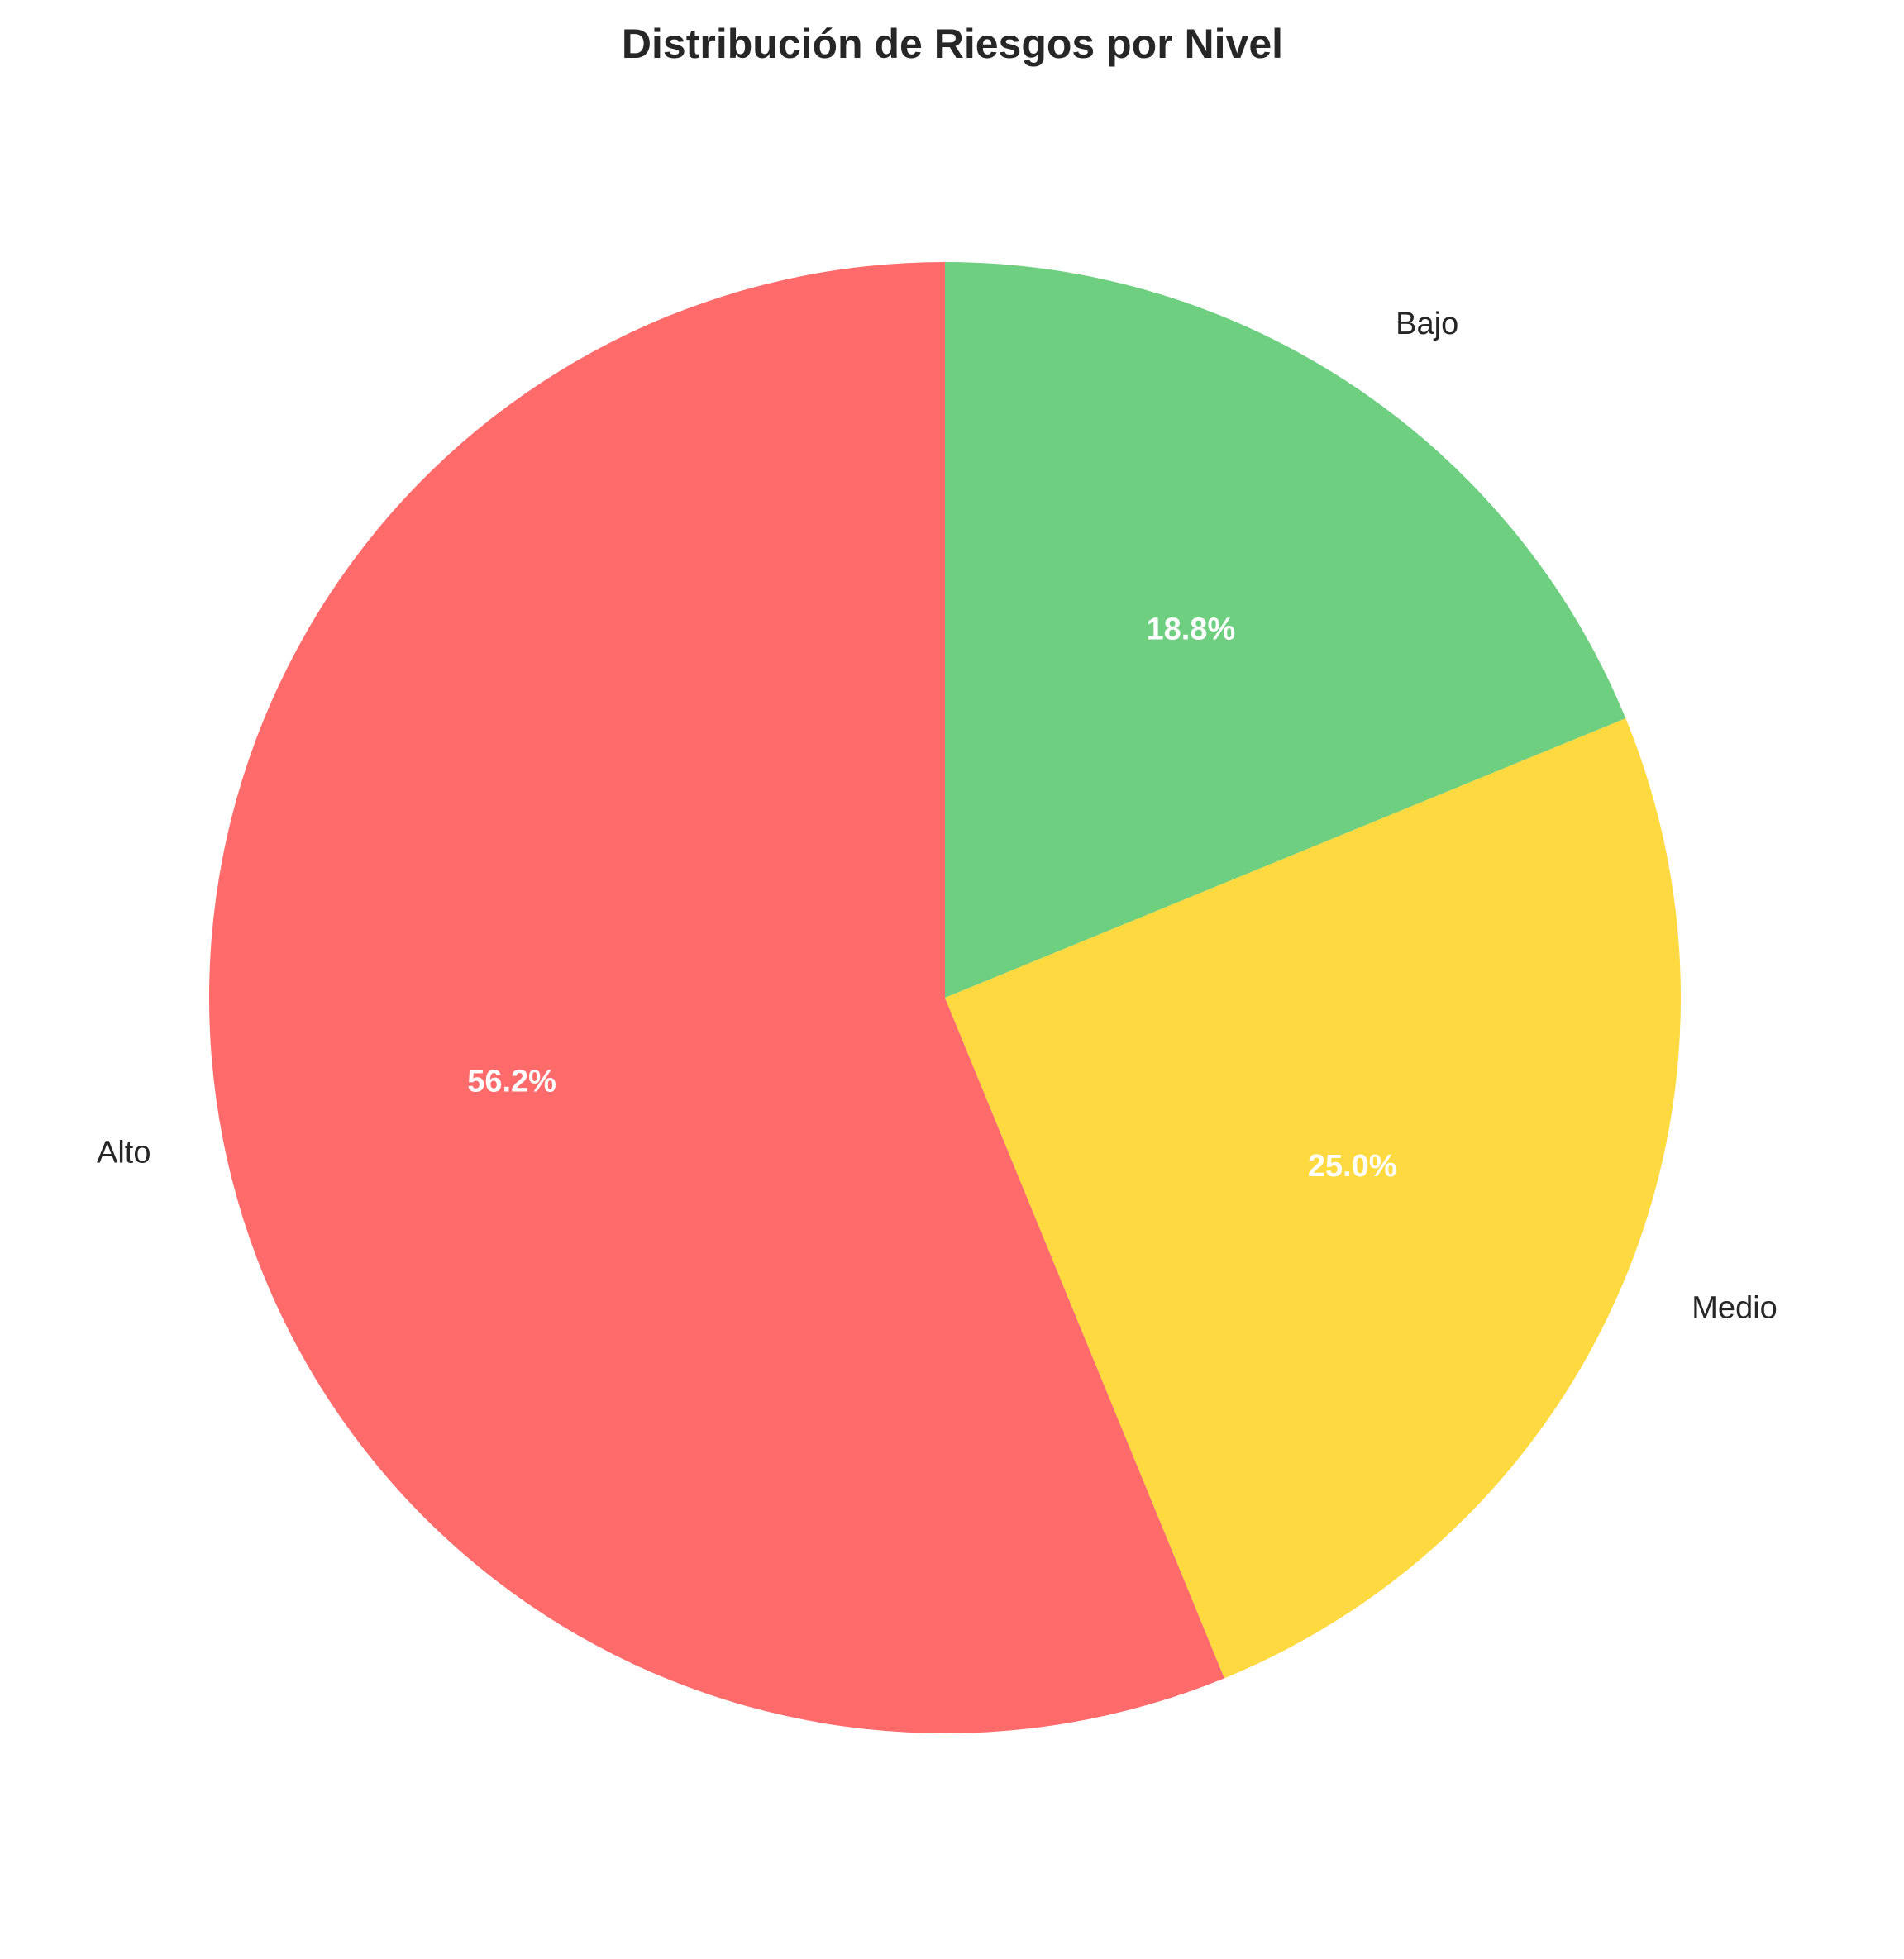 This screenshot has width=1904, height=1959. I want to click on pie-slice-bajo, so click(1285, 629).